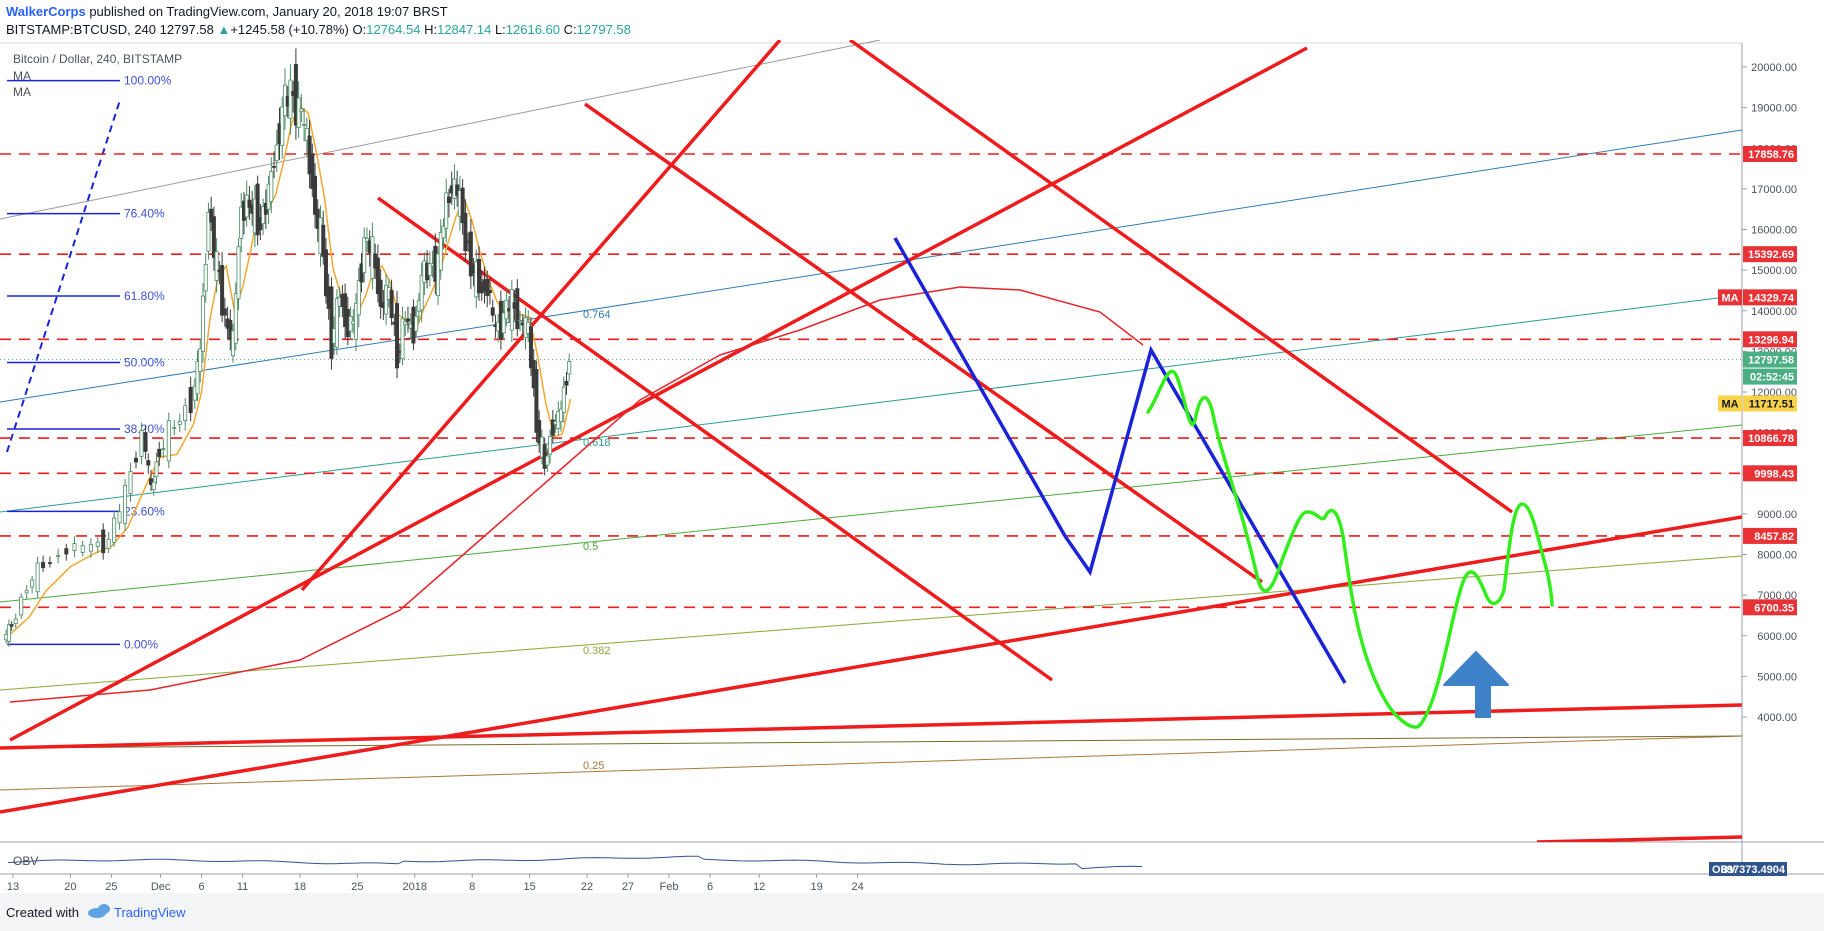 This screenshot has width=1824, height=931. What do you see at coordinates (111, 29) in the screenshot?
I see `symbol-line: BITSTAMP:BTCUSD, 240 12797.58` at bounding box center [111, 29].